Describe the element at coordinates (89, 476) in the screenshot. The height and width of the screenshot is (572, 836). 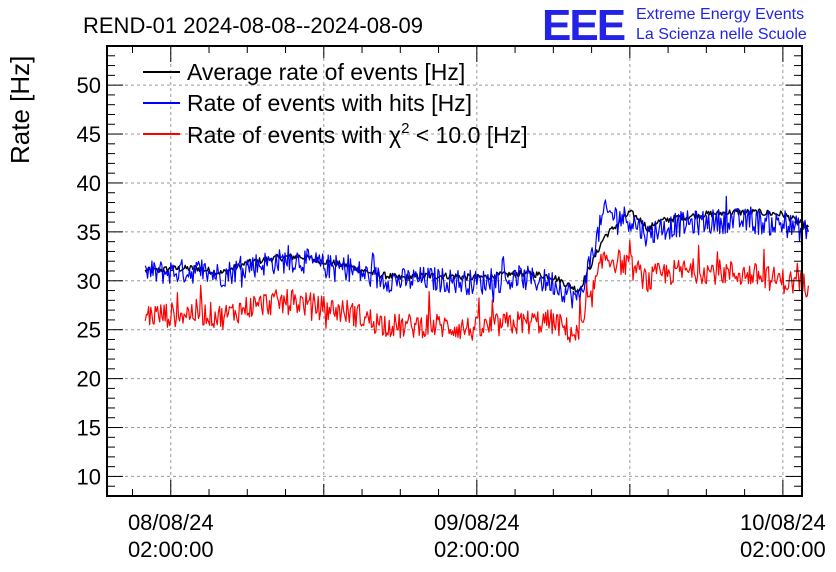
I see `y-tick-label: 10` at that location.